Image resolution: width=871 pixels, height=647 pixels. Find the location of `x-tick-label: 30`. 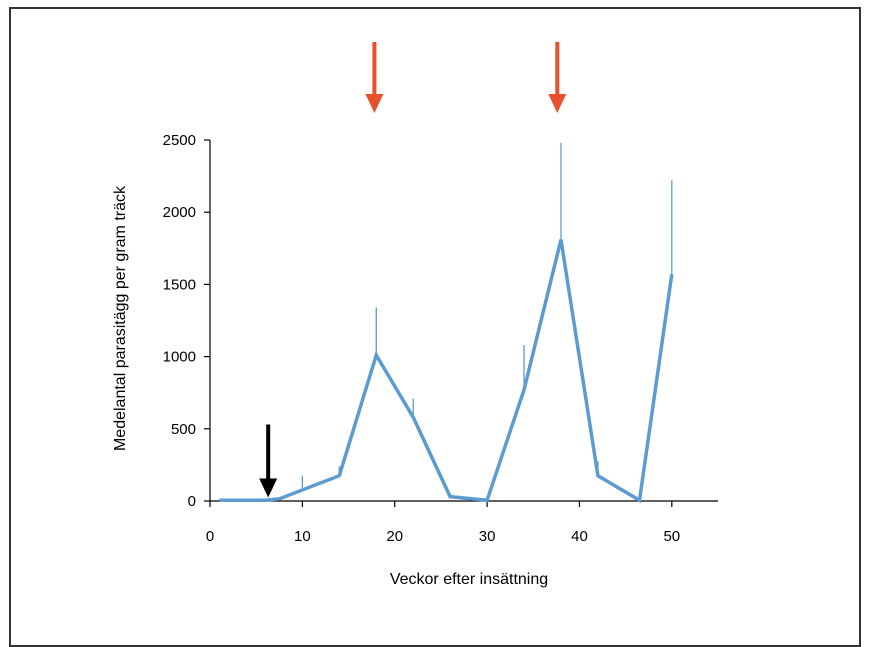

x-tick-label: 30 is located at coordinates (487, 536).